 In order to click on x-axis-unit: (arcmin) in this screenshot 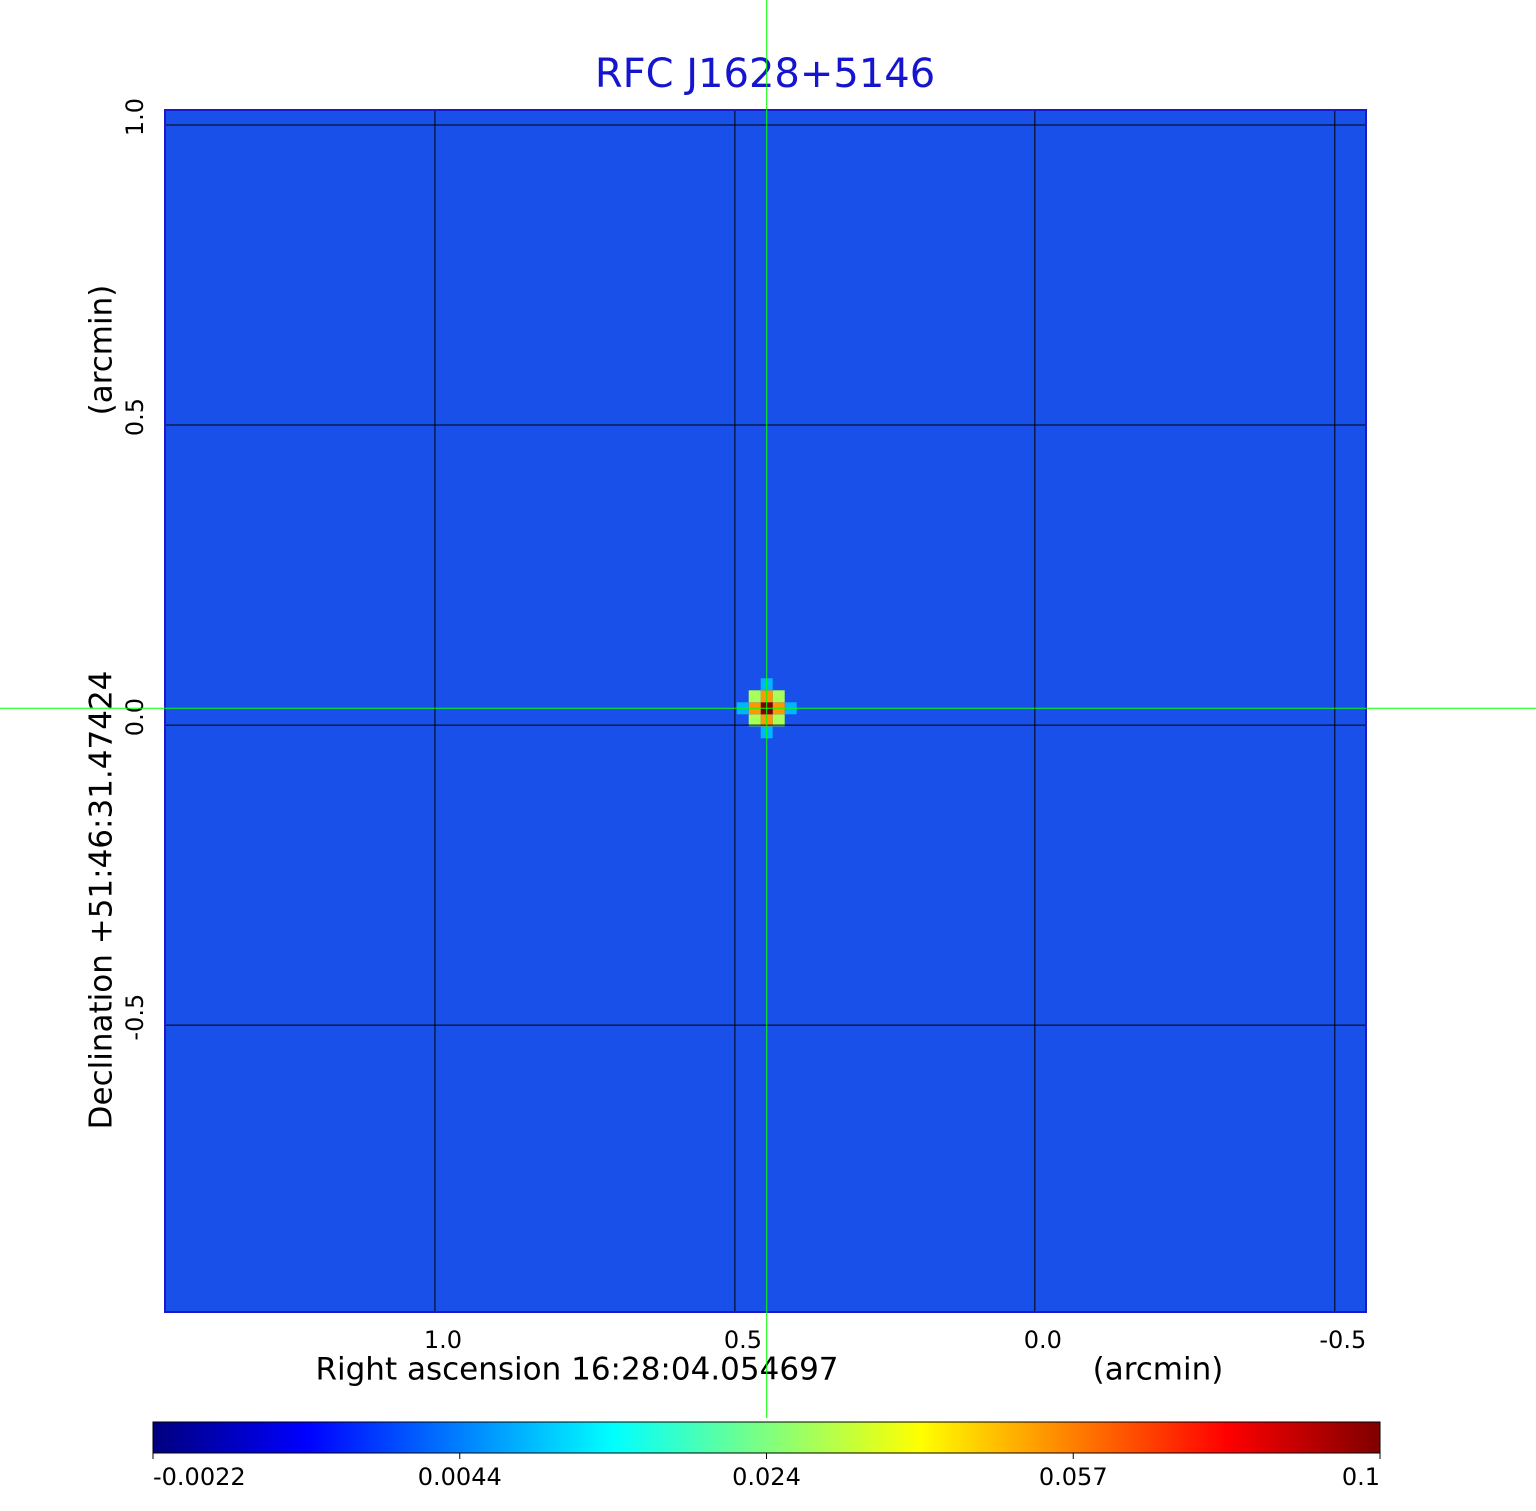, I will do `click(1158, 1370)`.